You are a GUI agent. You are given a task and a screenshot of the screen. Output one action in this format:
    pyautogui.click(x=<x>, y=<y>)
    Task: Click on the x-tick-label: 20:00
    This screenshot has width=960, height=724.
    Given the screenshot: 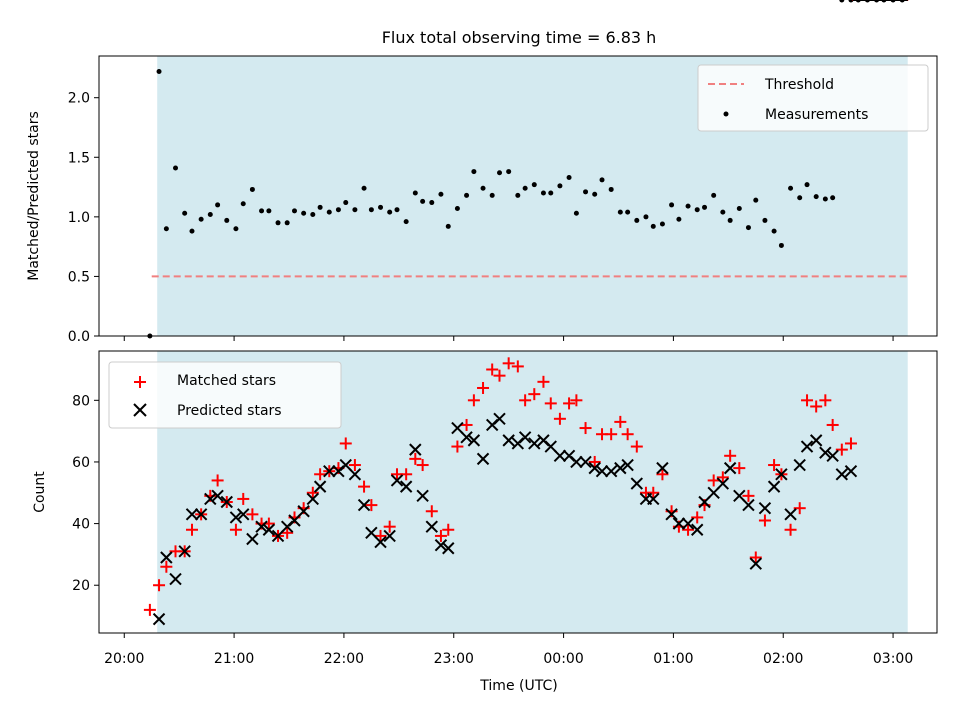 What is the action you would take?
    pyautogui.click(x=124, y=659)
    